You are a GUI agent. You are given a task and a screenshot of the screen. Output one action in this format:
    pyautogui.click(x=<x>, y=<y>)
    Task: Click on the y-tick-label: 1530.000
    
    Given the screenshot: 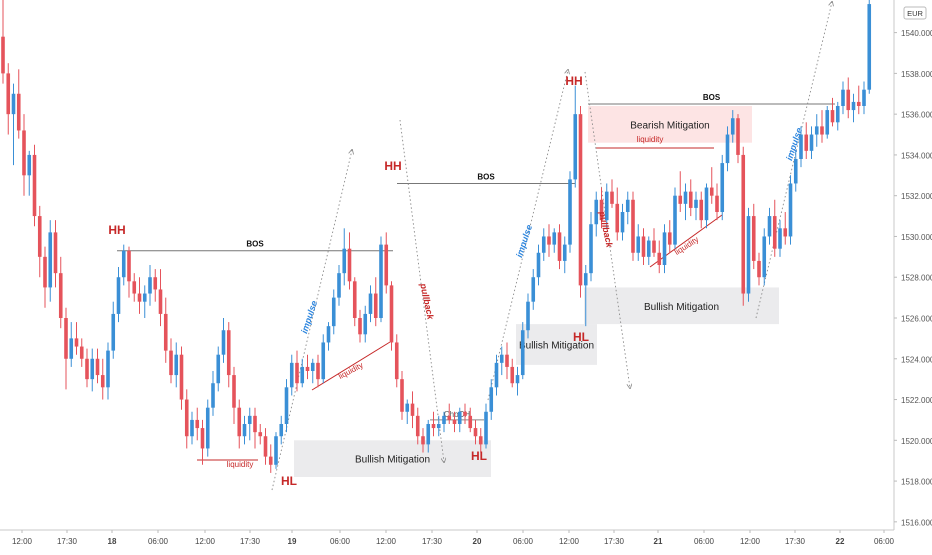 What is the action you would take?
    pyautogui.click(x=916, y=237)
    